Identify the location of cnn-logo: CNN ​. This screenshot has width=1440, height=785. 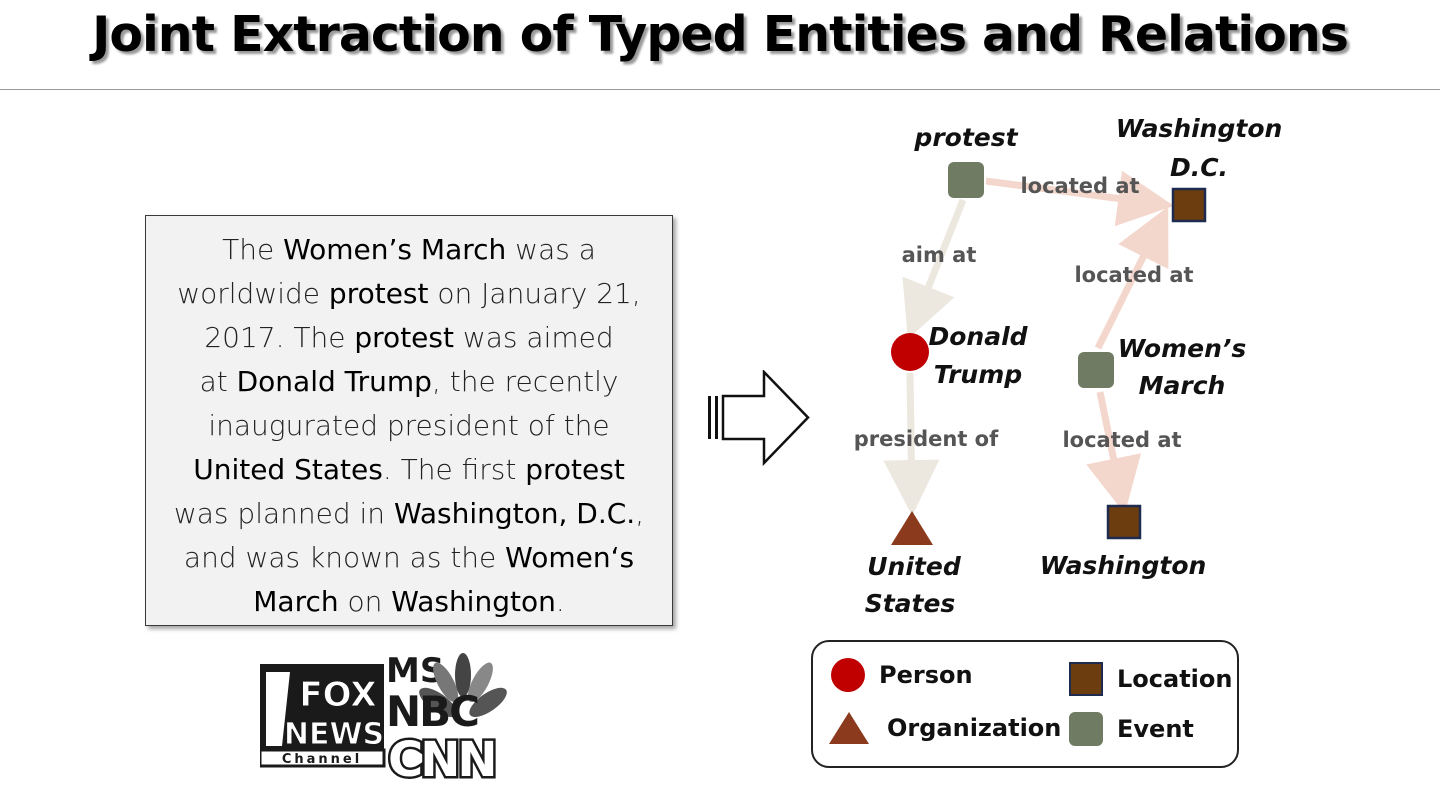
(443, 756).